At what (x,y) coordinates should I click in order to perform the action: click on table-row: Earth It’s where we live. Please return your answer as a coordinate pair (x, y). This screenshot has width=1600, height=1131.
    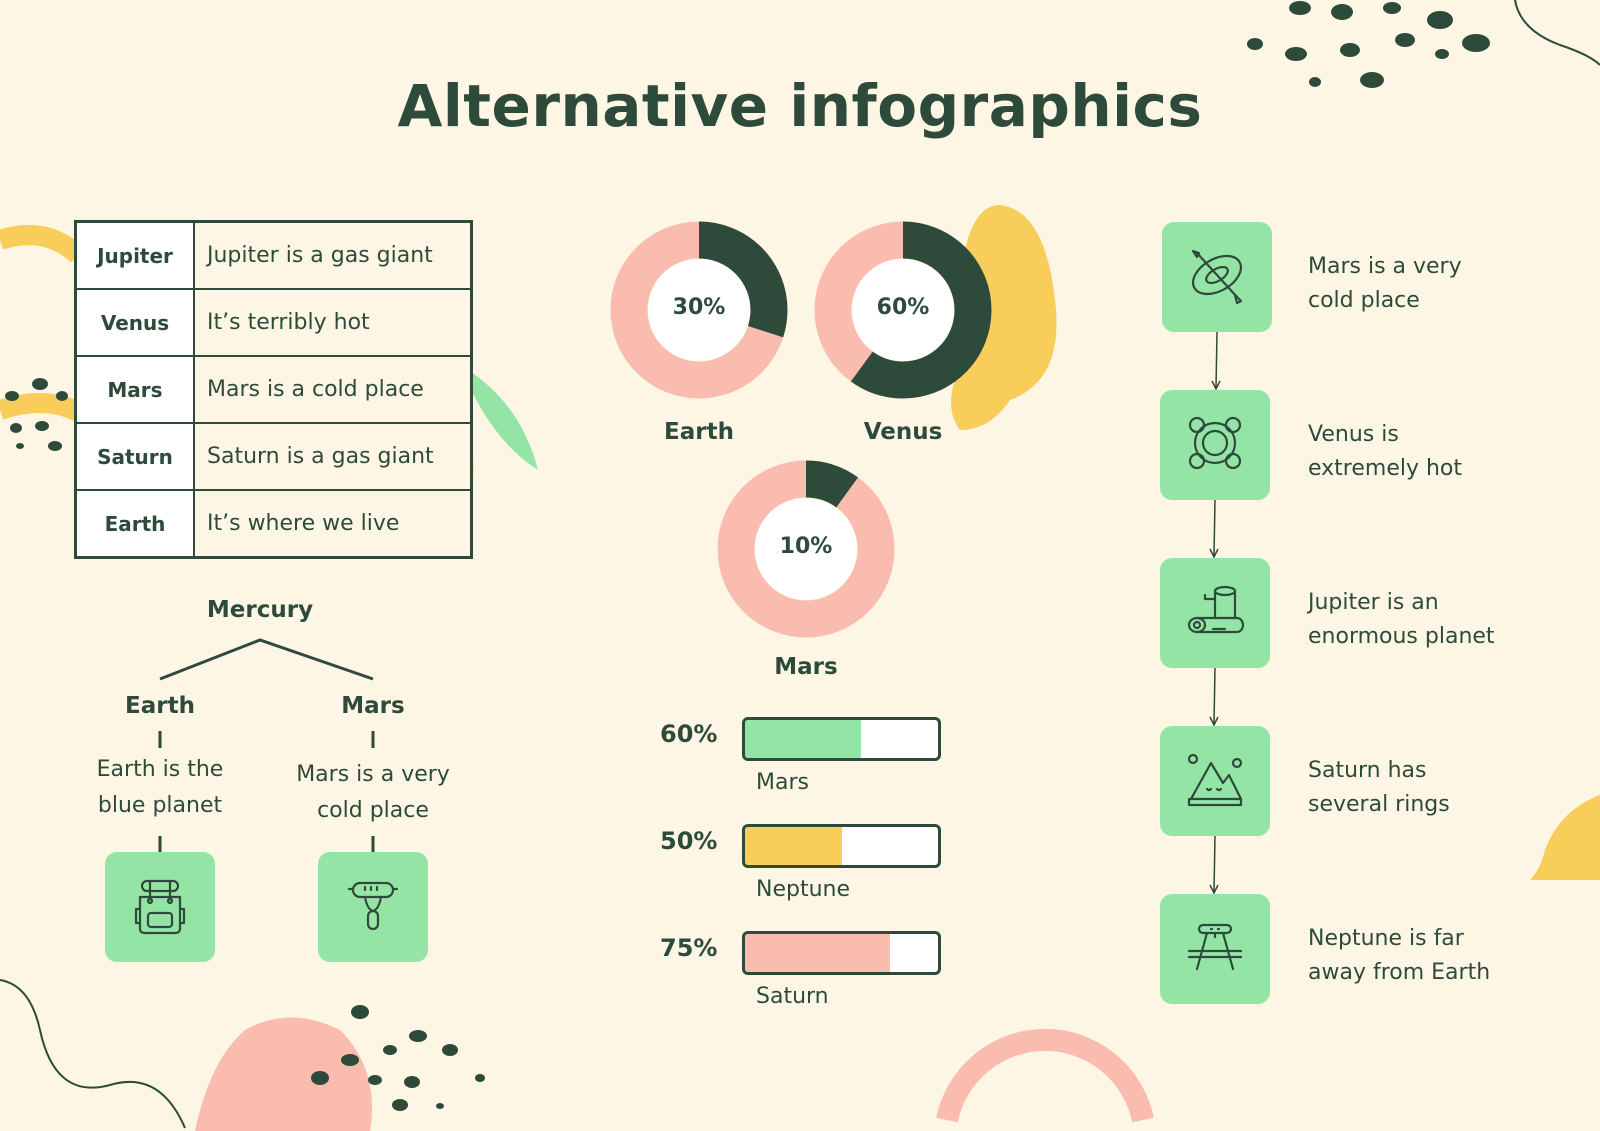
    Looking at the image, I should click on (273, 524).